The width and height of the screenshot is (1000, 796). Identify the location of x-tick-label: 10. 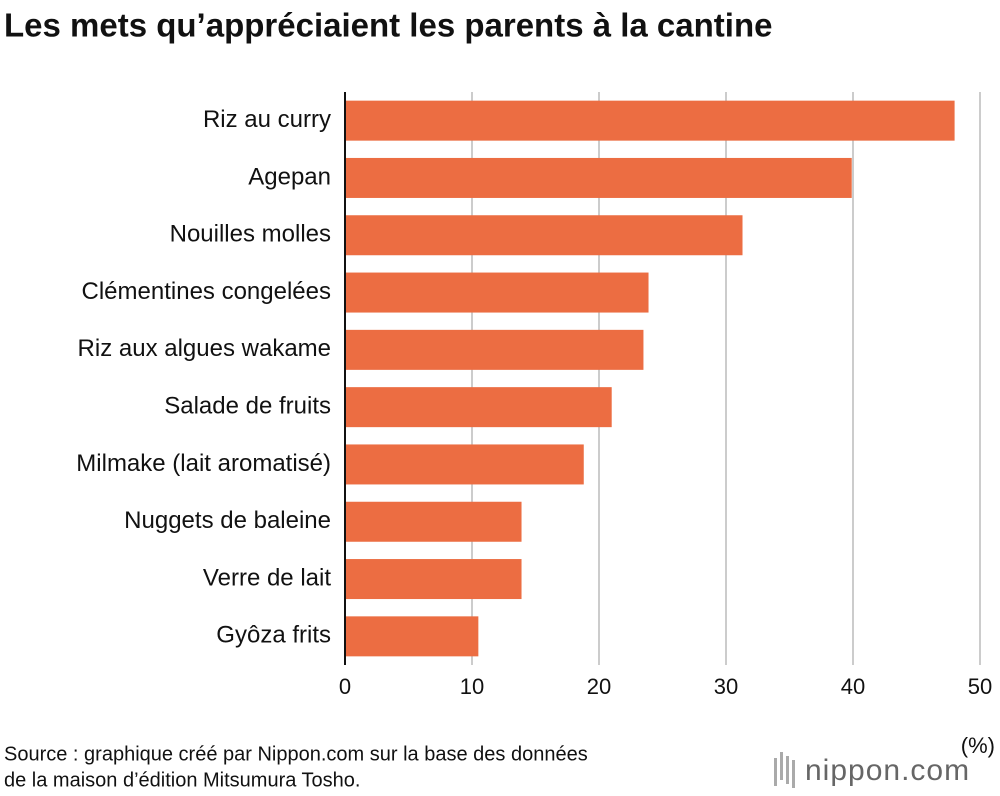
(472, 686).